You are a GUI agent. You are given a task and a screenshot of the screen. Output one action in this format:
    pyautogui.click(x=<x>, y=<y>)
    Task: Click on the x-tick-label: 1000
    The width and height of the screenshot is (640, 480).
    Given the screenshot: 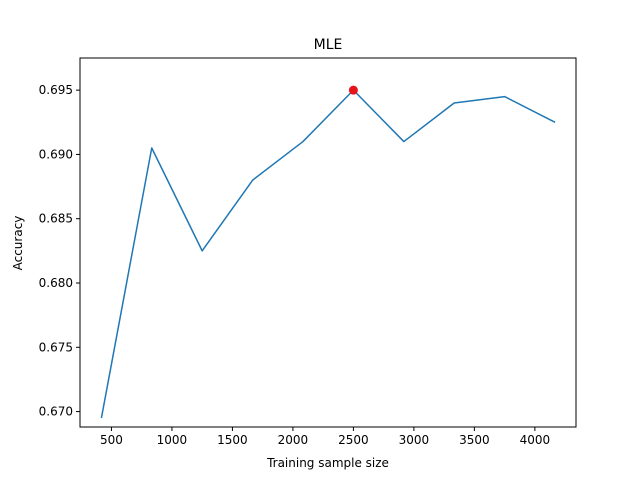 What is the action you would take?
    pyautogui.click(x=172, y=440)
    